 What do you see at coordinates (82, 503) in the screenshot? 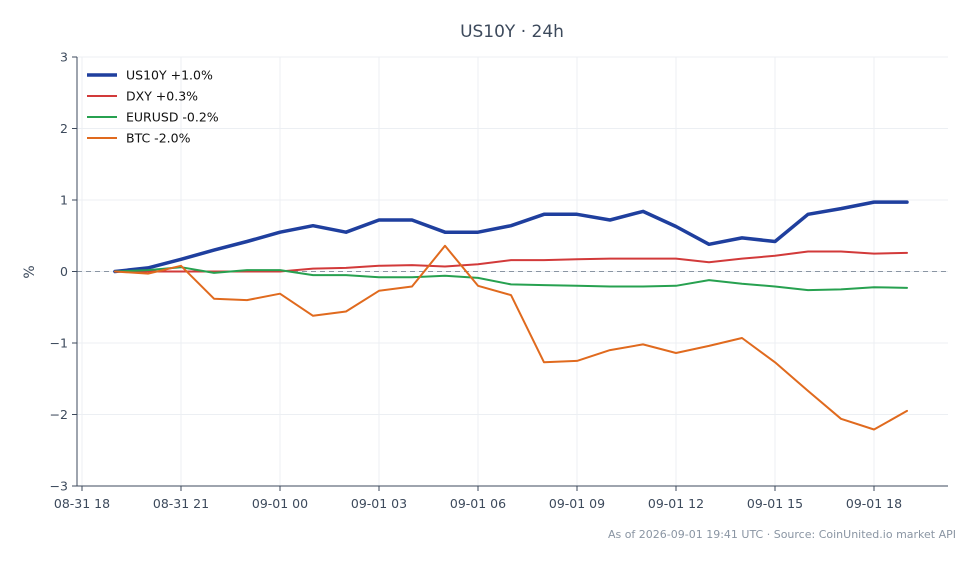
I see `x-tick-label: 08-31 18` at bounding box center [82, 503].